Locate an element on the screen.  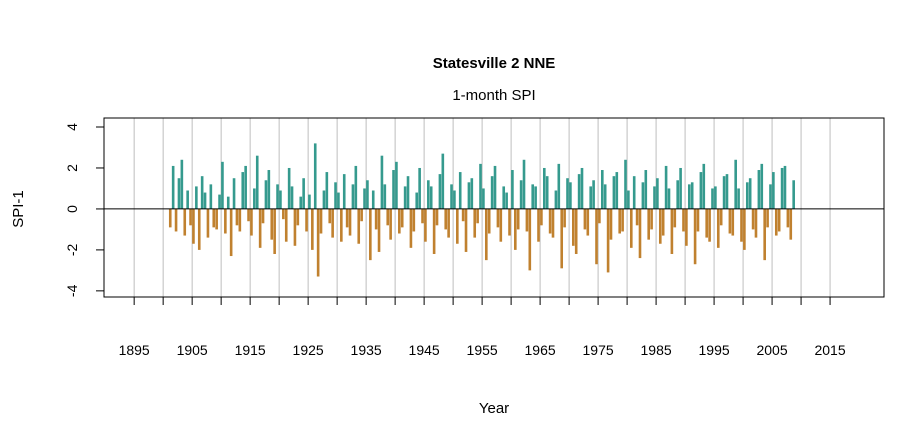
x-tick-label: 1975 is located at coordinates (598, 350).